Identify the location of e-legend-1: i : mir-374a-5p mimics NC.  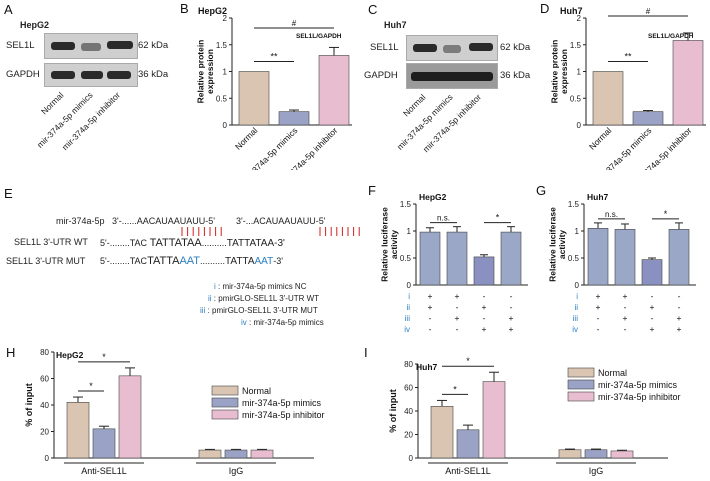
(260, 286).